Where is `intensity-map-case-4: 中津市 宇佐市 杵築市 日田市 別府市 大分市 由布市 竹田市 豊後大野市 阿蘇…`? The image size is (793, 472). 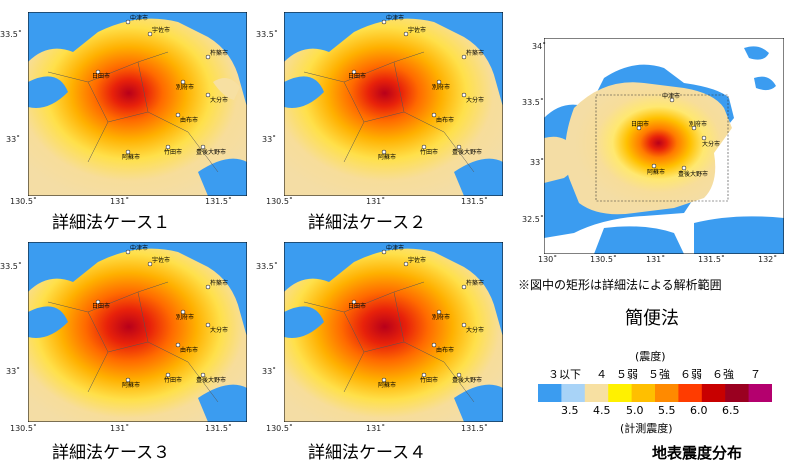
intensity-map-case-4: 中津市 宇佐市 杵築市 日田市 別府市 大分市 由布市 竹田市 豊後大野市 阿蘇… is located at coordinates (393, 332).